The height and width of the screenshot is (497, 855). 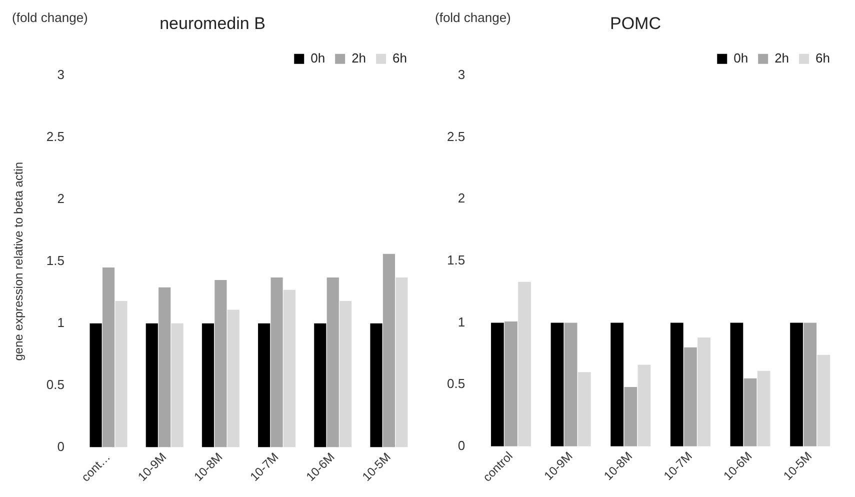 What do you see at coordinates (19, 261) in the screenshot?
I see `y-axis-title: gene expression relative to beta actin` at bounding box center [19, 261].